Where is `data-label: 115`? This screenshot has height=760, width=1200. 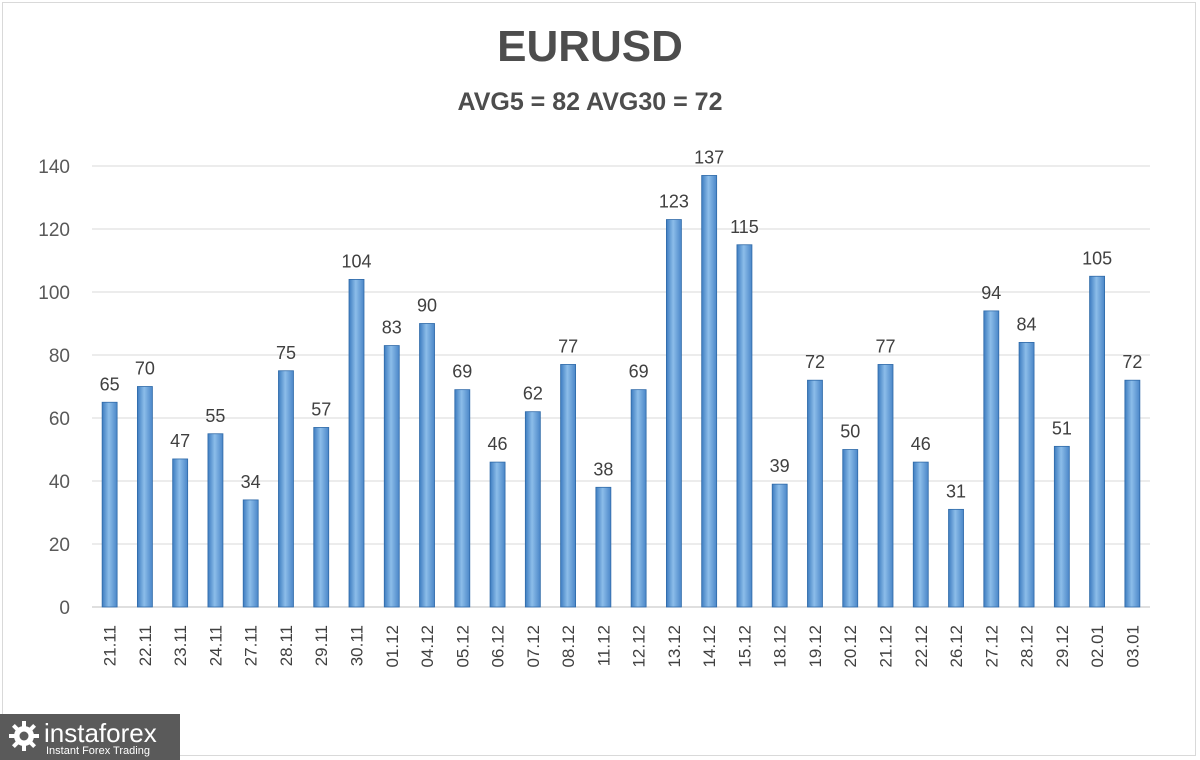 data-label: 115 is located at coordinates (744, 227).